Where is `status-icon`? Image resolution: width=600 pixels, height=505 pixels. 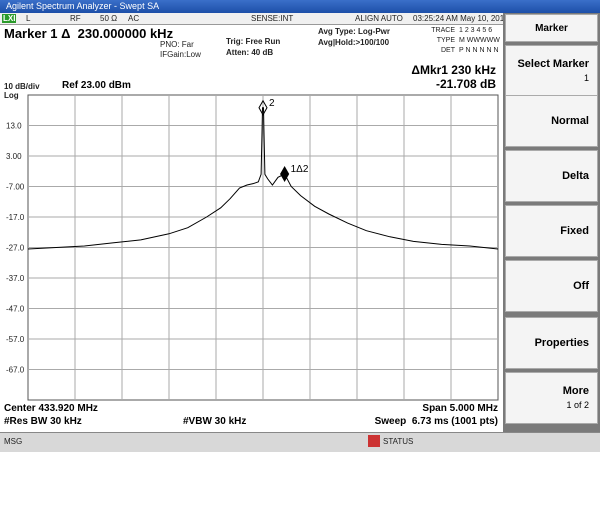
status-icon is located at coordinates (374, 441).